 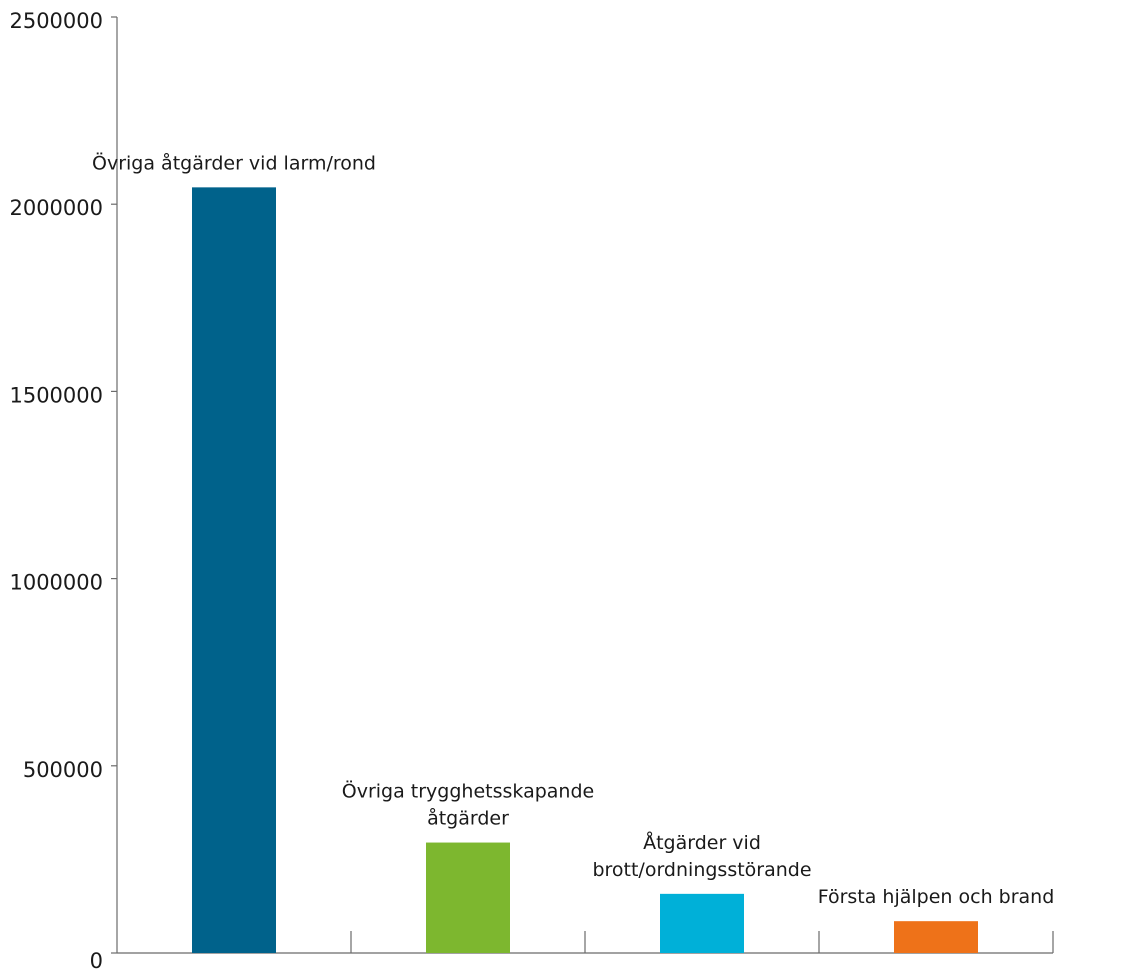 What do you see at coordinates (56, 21) in the screenshot?
I see `y-tick-label: 2500000` at bounding box center [56, 21].